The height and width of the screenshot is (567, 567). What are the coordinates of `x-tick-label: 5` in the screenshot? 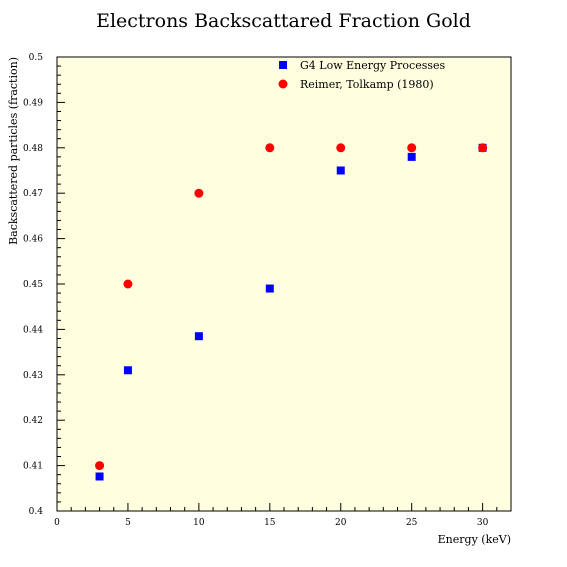 It's located at (128, 523).